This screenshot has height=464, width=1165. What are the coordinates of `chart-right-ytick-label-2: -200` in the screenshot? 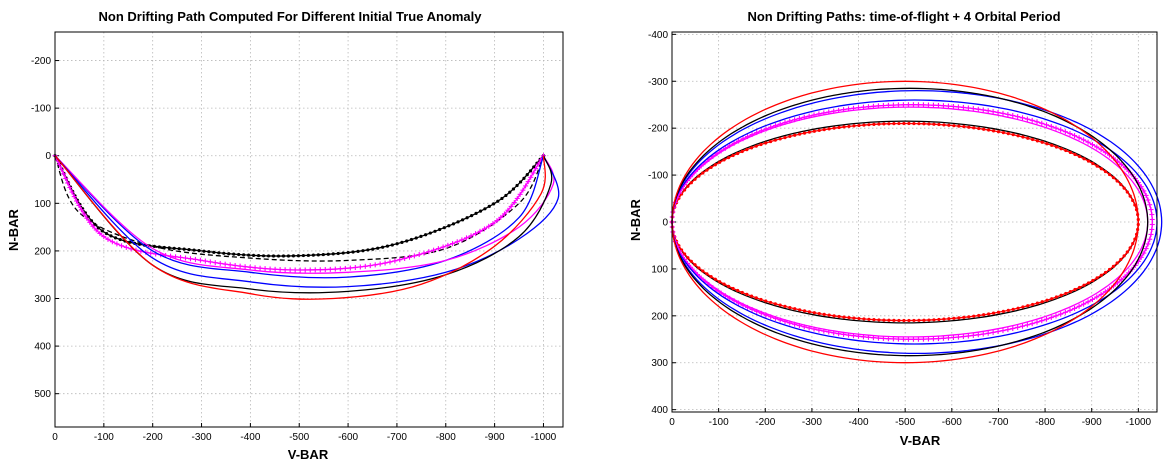 It's located at (658, 129).